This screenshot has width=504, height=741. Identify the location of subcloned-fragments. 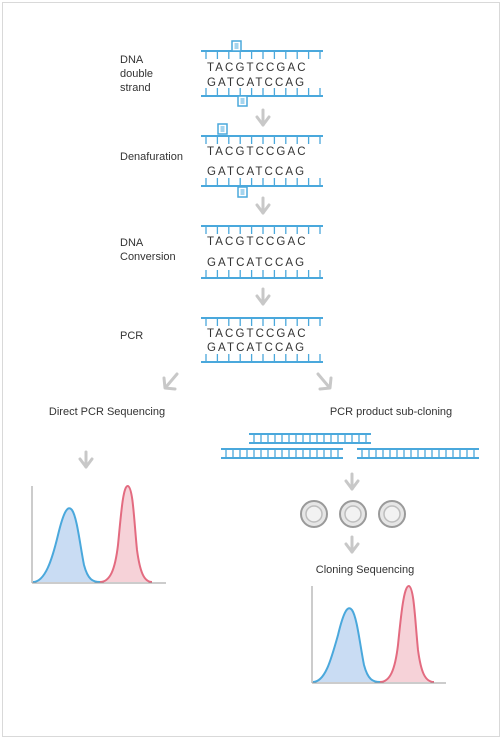
(350, 446).